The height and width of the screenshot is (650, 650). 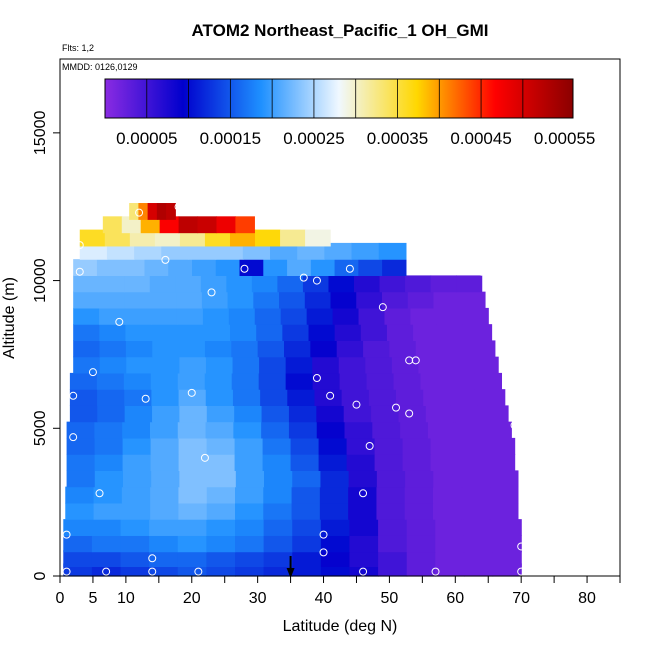 What do you see at coordinates (126, 598) in the screenshot?
I see `x-tick-label: 10` at bounding box center [126, 598].